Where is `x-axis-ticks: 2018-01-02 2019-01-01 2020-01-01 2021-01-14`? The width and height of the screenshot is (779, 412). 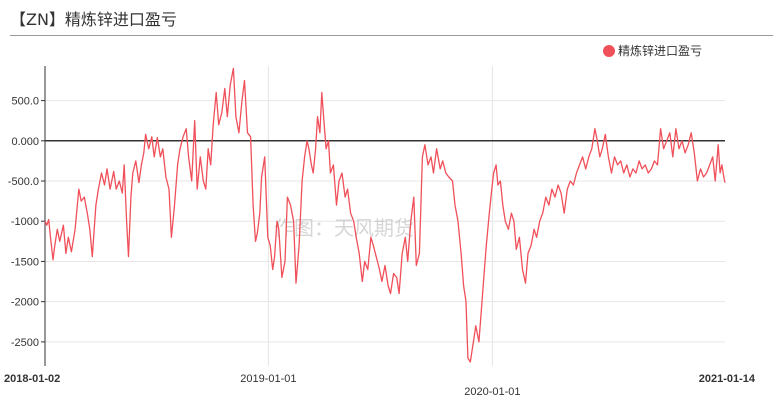 x-axis-ticks: 2018-01-02 2019-01-01 2020-01-01 2021-01-14 is located at coordinates (380, 385).